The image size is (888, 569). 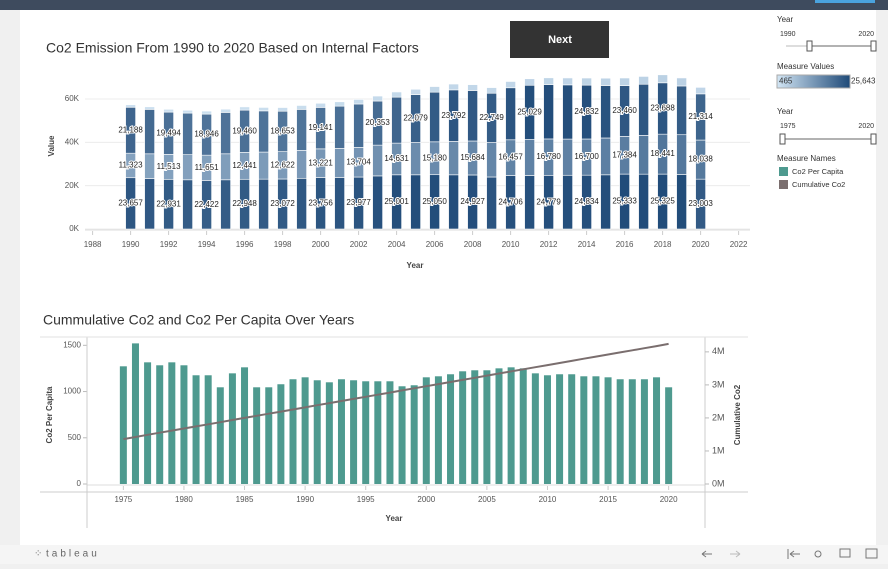 I want to click on x-tick-label: 1980, so click(x=184, y=499).